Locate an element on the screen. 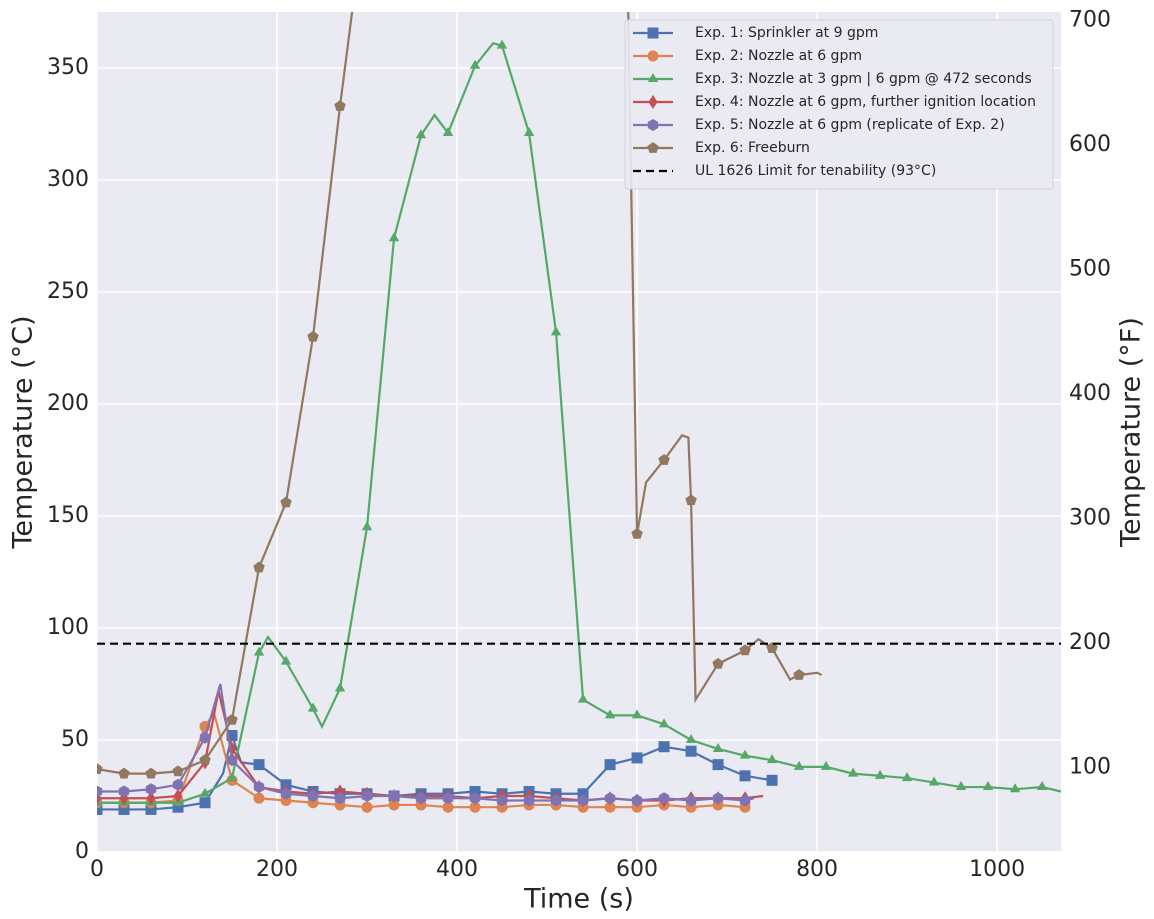 Image resolution: width=1154 pixels, height=919 pixels. y-tick-label: 100 is located at coordinates (68, 627).